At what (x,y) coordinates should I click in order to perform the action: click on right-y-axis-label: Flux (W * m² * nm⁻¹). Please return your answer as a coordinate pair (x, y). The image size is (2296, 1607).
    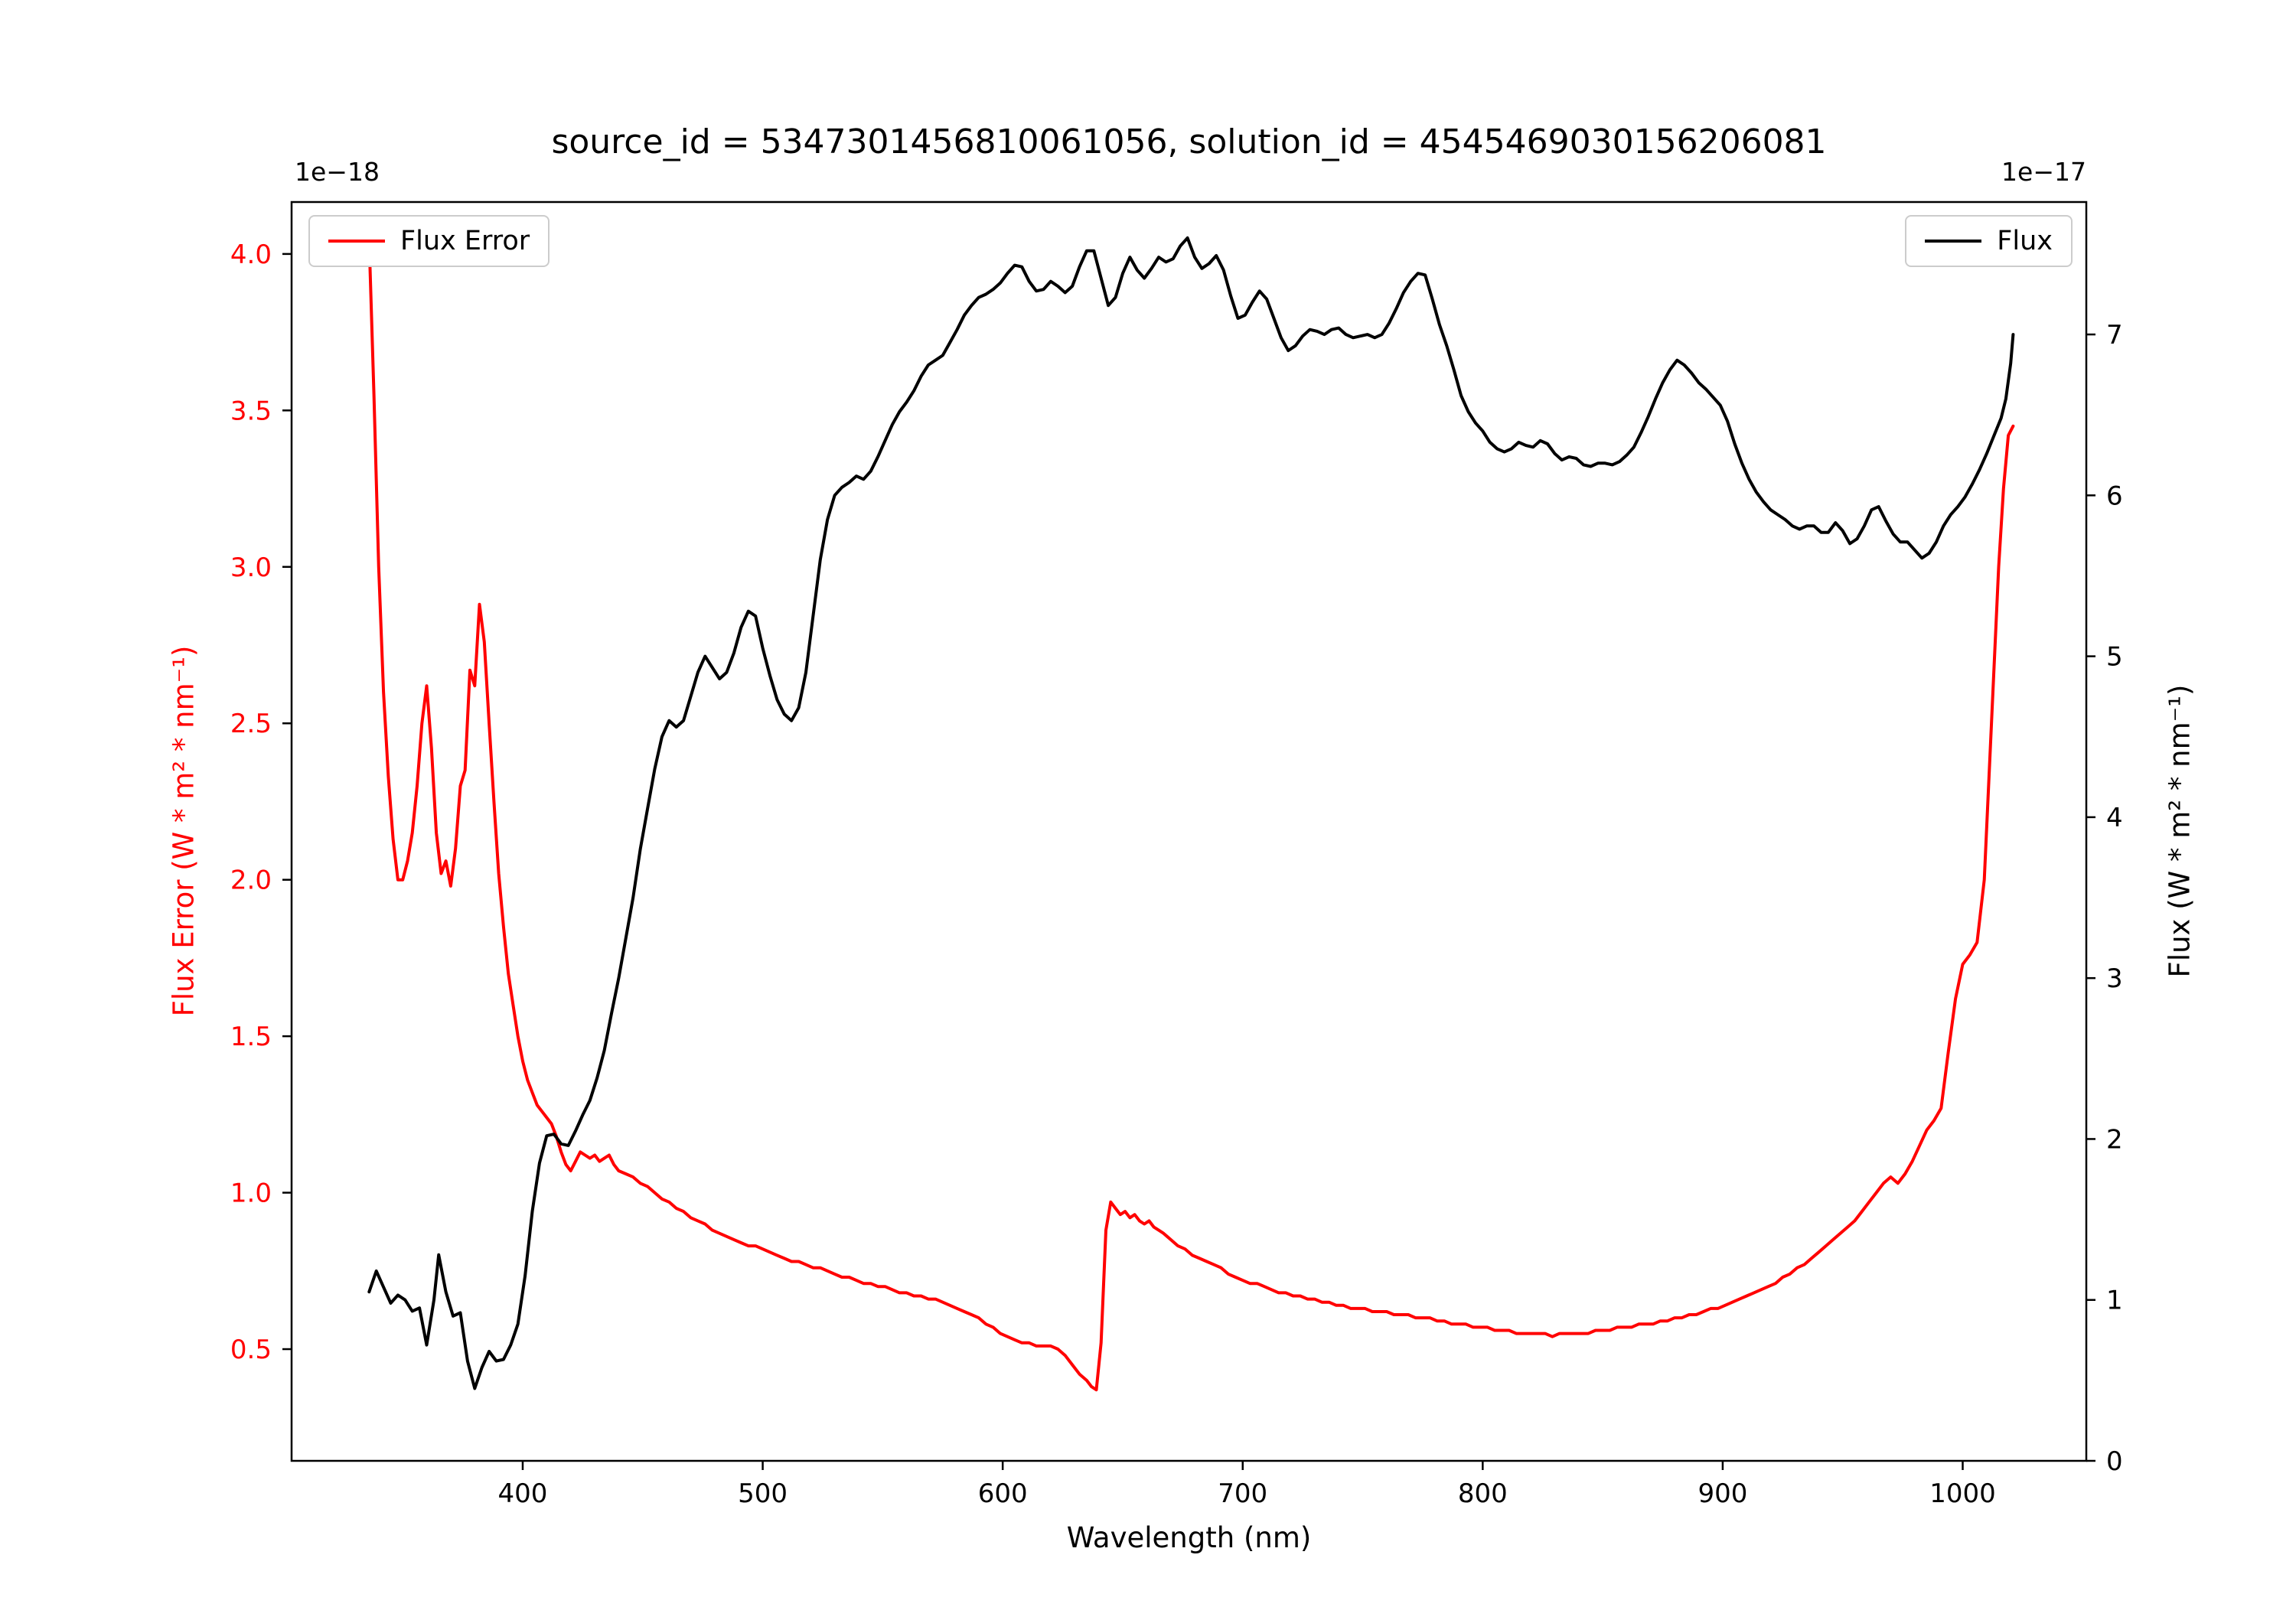
    Looking at the image, I should click on (2180, 831).